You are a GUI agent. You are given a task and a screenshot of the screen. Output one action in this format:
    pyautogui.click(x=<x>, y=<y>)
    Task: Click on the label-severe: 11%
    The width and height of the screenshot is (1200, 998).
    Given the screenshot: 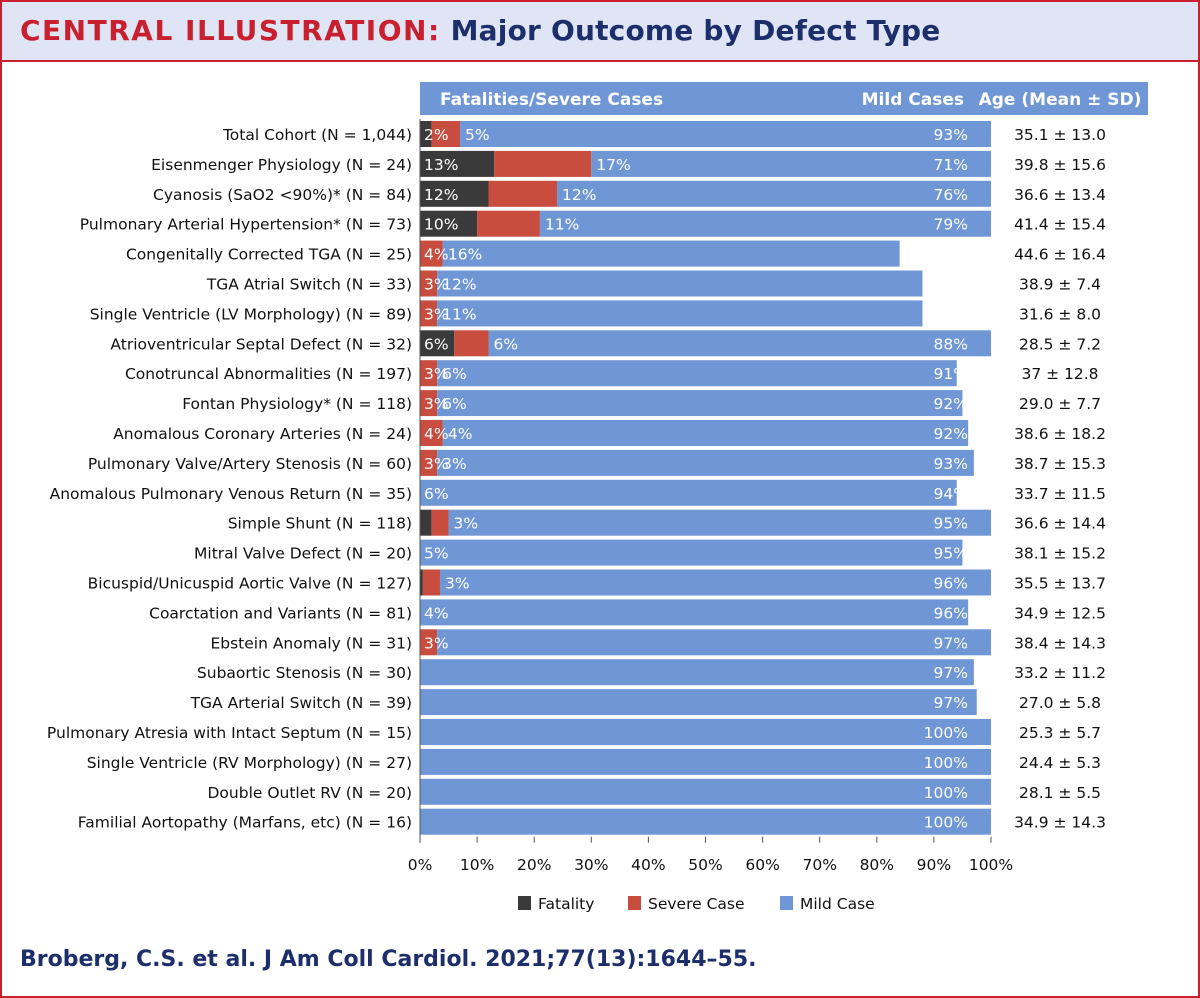 What is the action you would take?
    pyautogui.click(x=562, y=225)
    